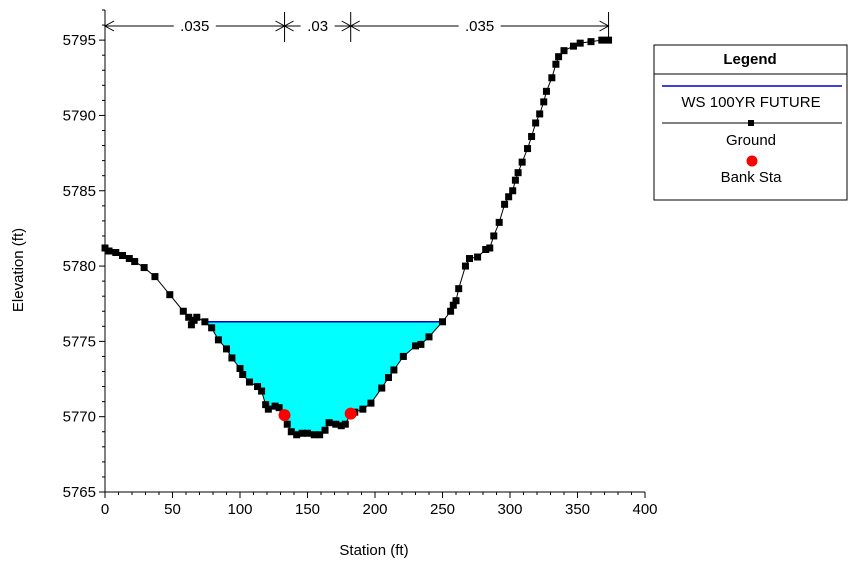 This screenshot has height=565, width=851. Describe the element at coordinates (750, 102) in the screenshot. I see `legend-ws-label: WS 100YR FUTURE` at that location.